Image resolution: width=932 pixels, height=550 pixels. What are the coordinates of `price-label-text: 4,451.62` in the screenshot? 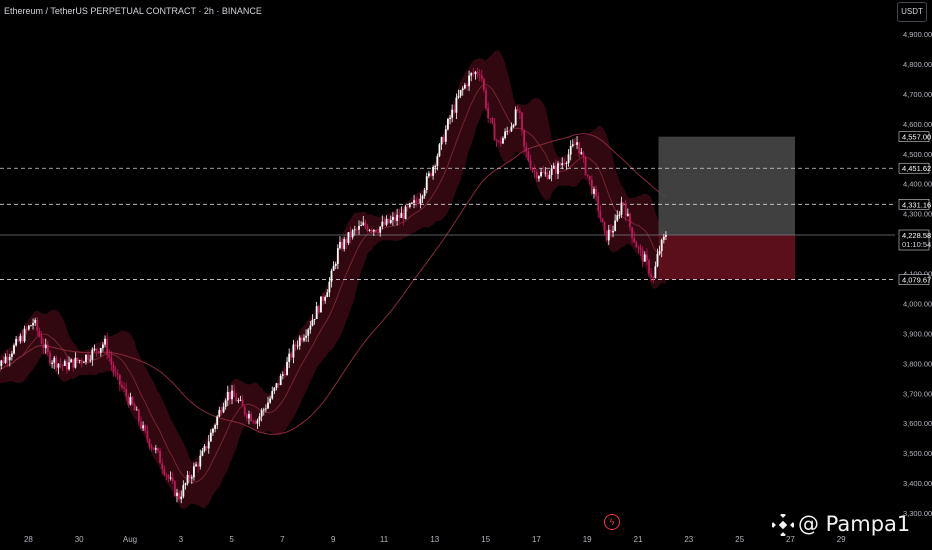 It's located at (916, 168).